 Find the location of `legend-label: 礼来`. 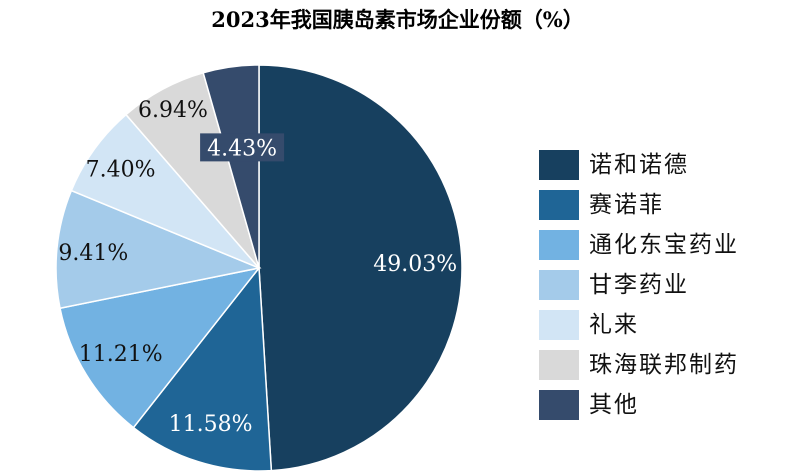

legend-label: 礼来 is located at coordinates (614, 325).